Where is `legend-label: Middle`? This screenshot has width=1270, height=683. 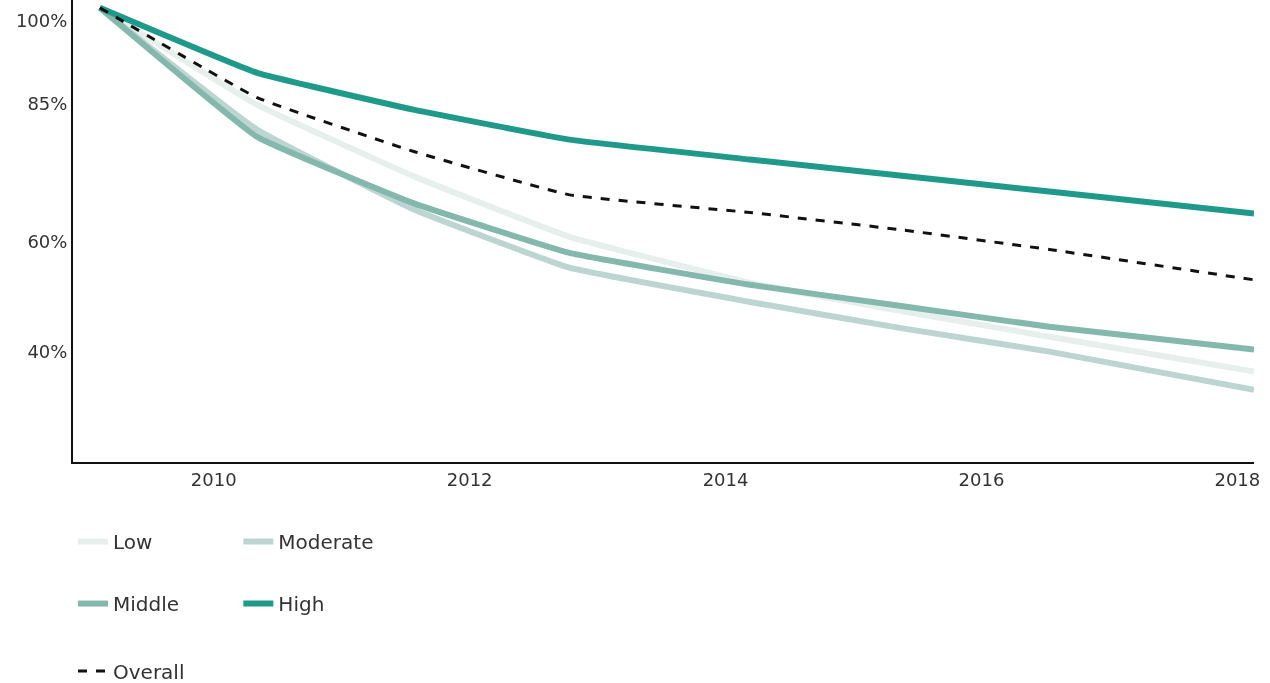
legend-label: Middle is located at coordinates (146, 604).